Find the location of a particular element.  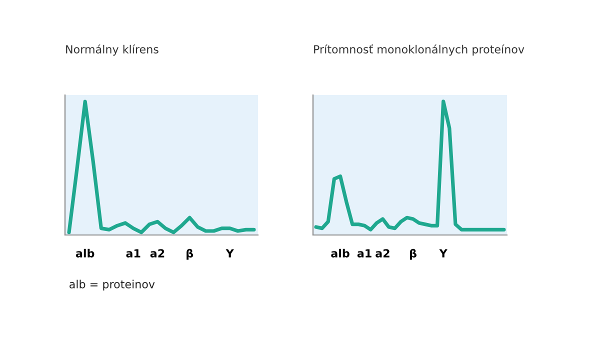

chart-title: Normálny klírens is located at coordinates (112, 50).